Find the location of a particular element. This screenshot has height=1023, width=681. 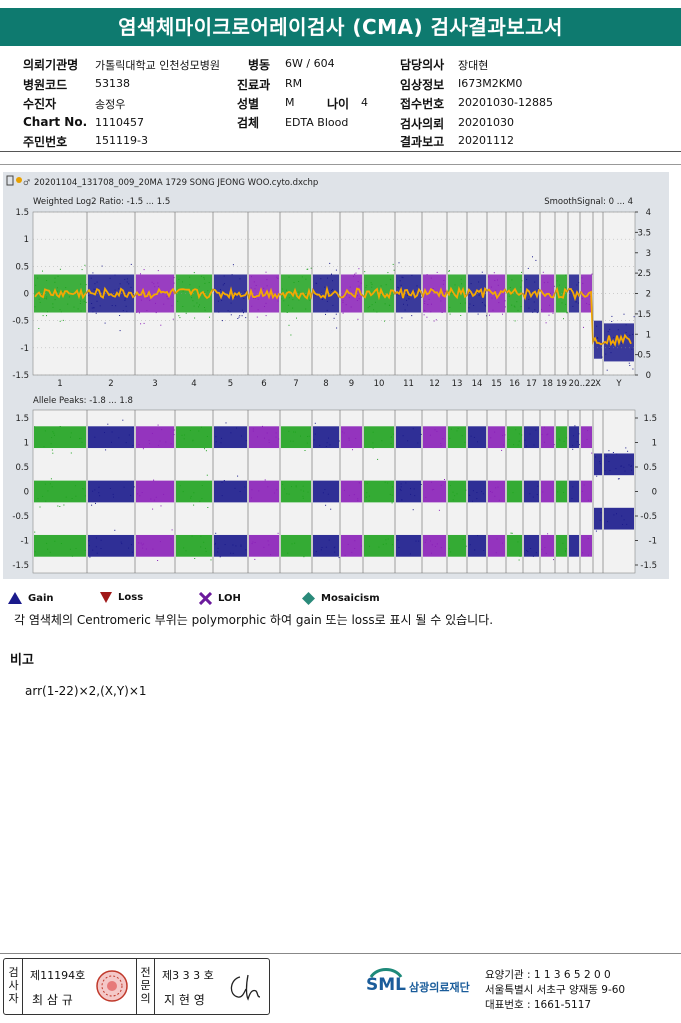

req-inst-label: 의뢰기관명 is located at coordinates (51, 65).